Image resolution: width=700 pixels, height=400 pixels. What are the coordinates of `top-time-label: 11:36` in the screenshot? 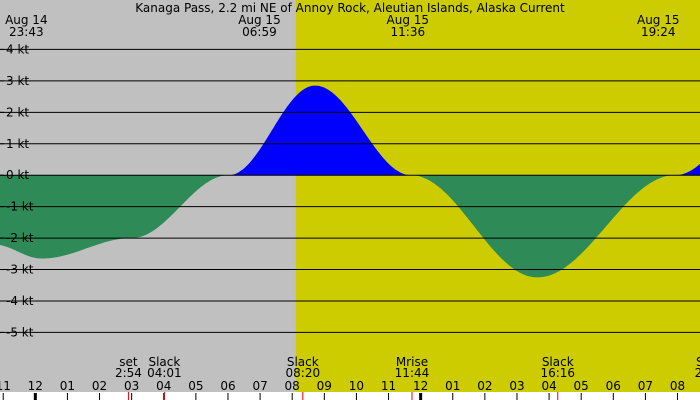 It's located at (408, 32).